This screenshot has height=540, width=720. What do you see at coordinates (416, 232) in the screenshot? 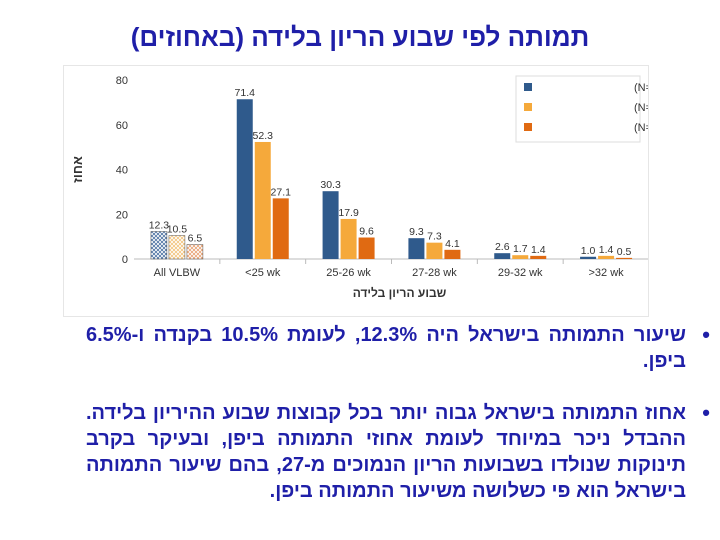
I see `data-label-0-3: 9.3` at bounding box center [416, 232].